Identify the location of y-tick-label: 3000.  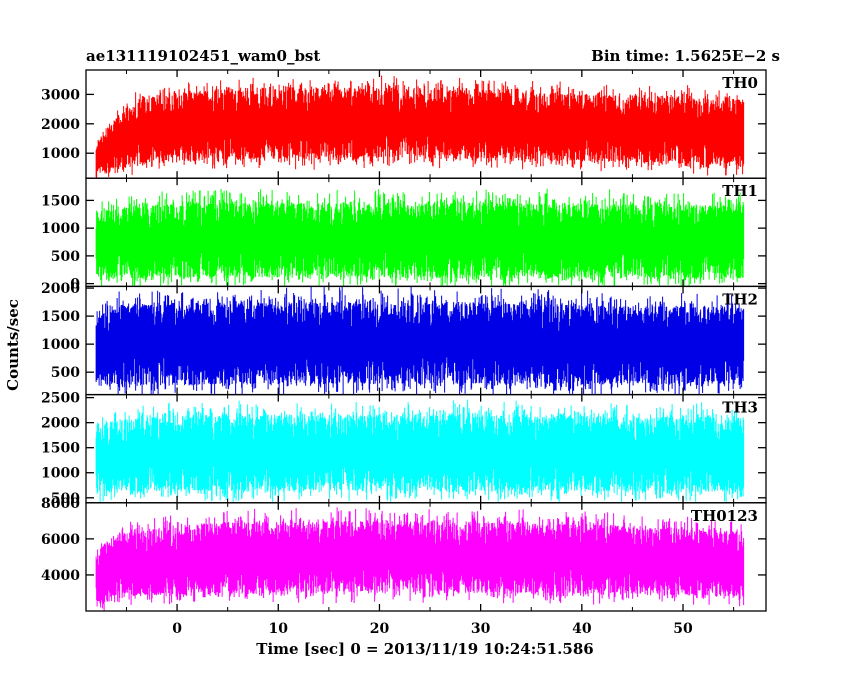
(60, 95).